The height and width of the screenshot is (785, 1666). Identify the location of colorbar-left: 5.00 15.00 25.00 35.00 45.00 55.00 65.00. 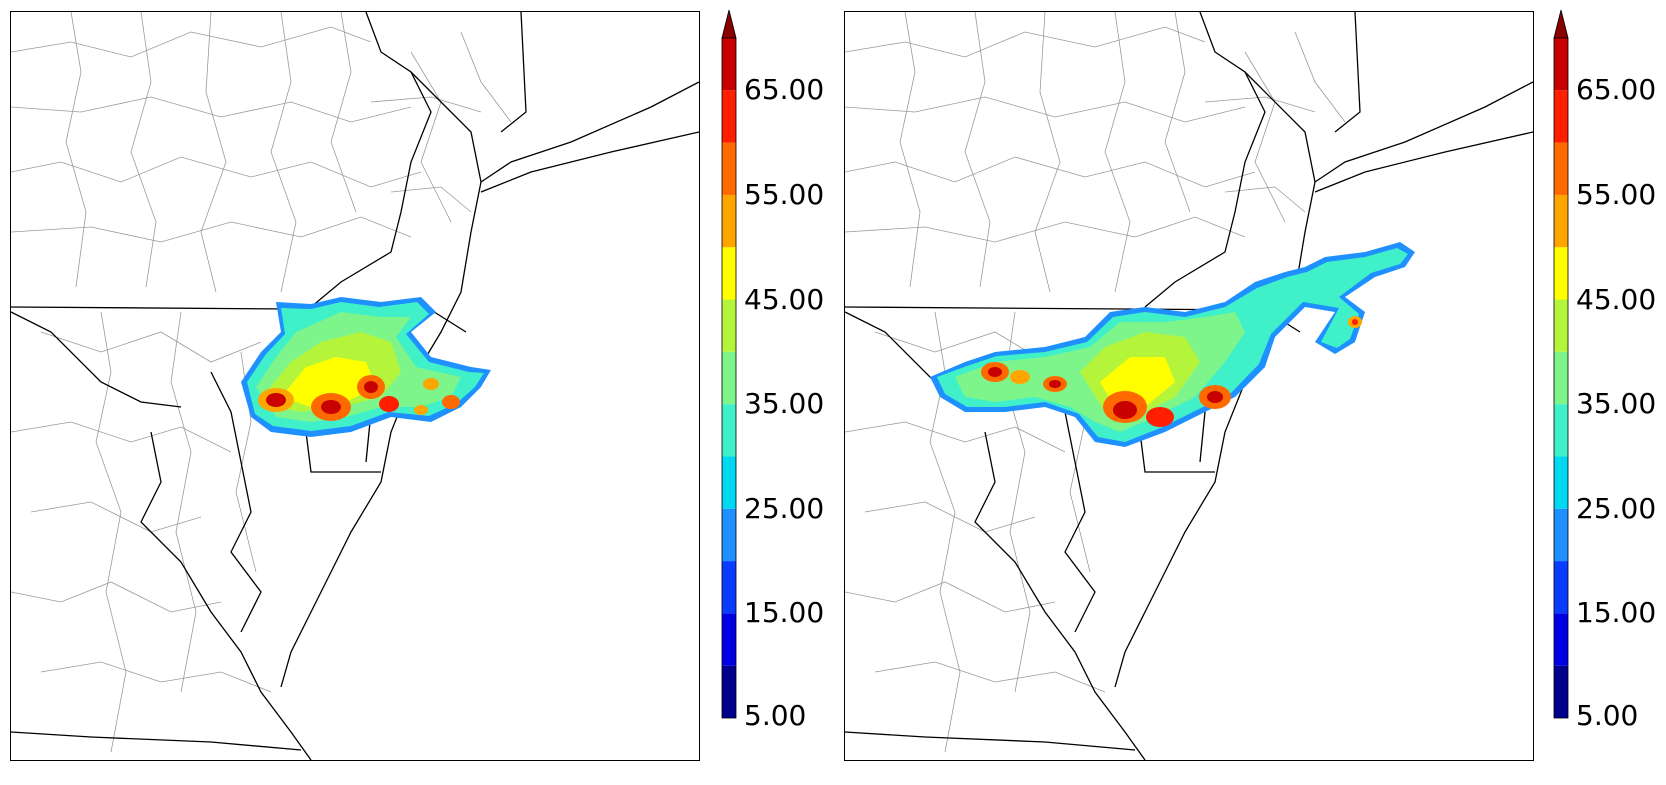
(772, 385).